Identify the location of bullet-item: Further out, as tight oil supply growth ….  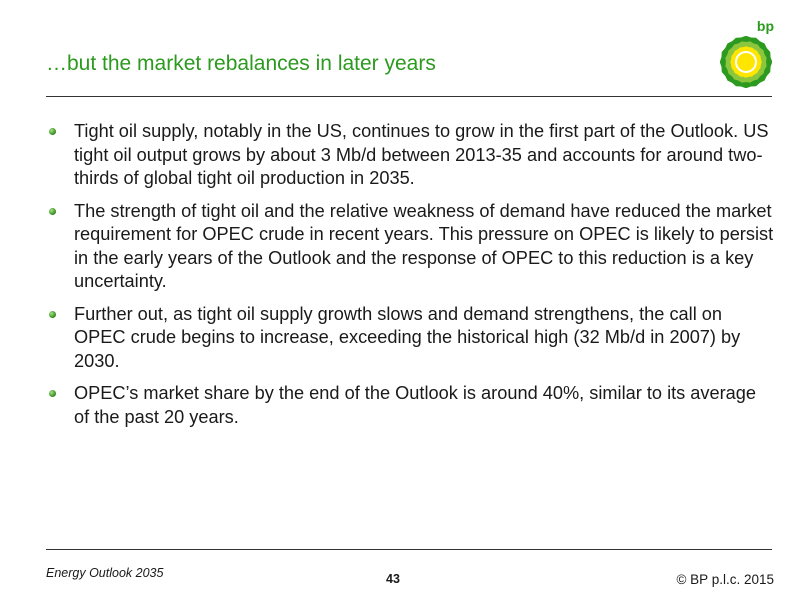
(411, 338).